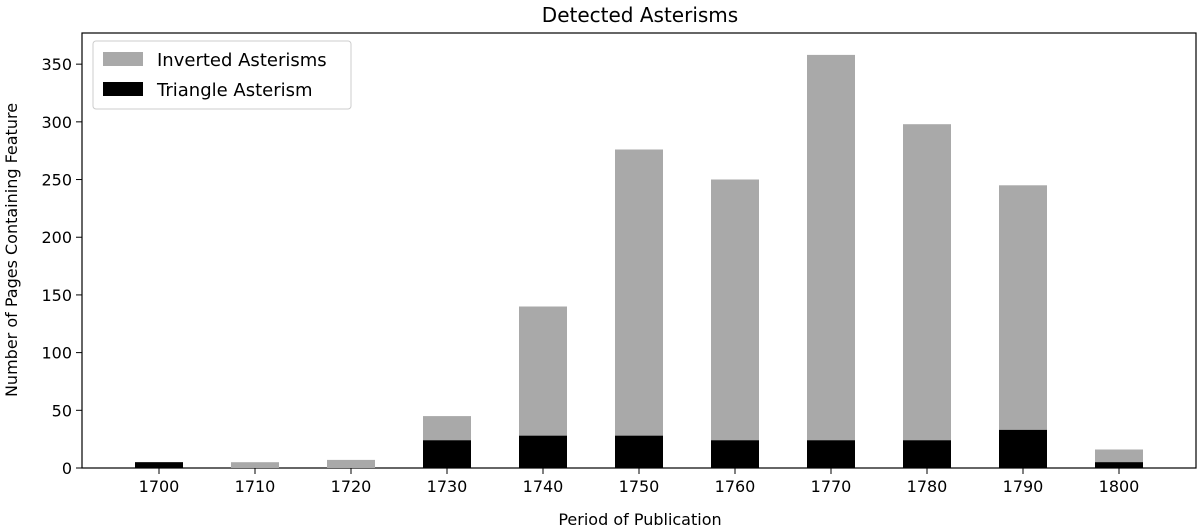  I want to click on y-tick-label: 150, so click(56, 295).